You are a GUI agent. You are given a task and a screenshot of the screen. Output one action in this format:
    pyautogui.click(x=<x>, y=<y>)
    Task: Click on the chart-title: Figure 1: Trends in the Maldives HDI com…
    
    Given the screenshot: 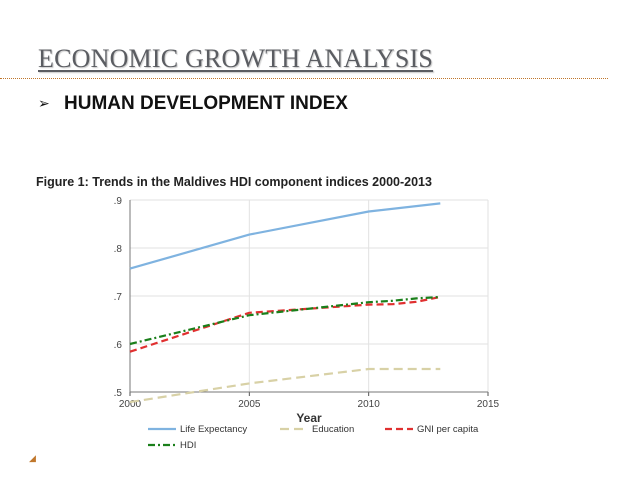 What is the action you would take?
    pyautogui.click(x=234, y=182)
    